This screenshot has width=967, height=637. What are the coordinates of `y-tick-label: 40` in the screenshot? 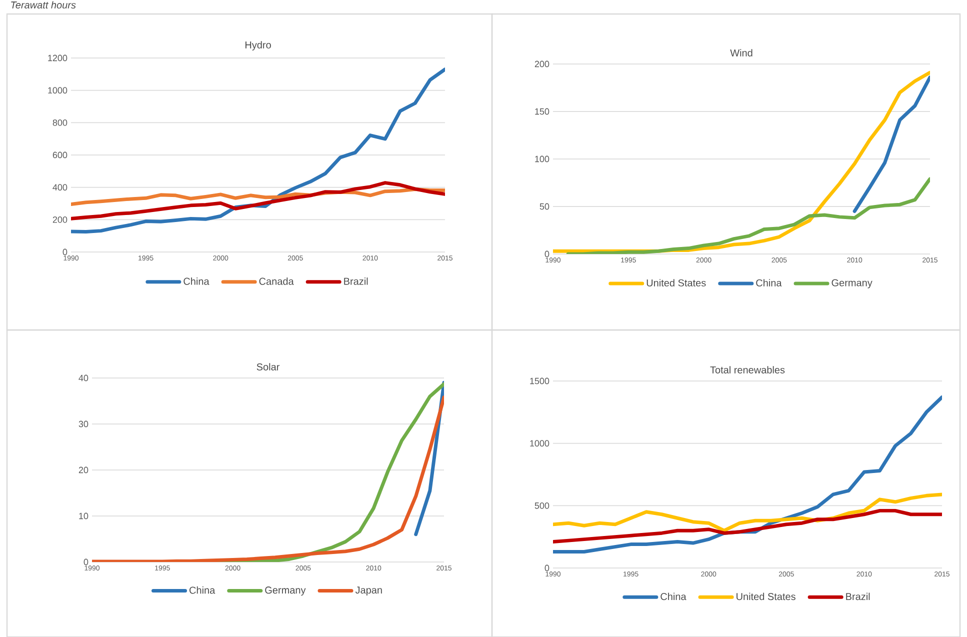 It's located at (83, 378).